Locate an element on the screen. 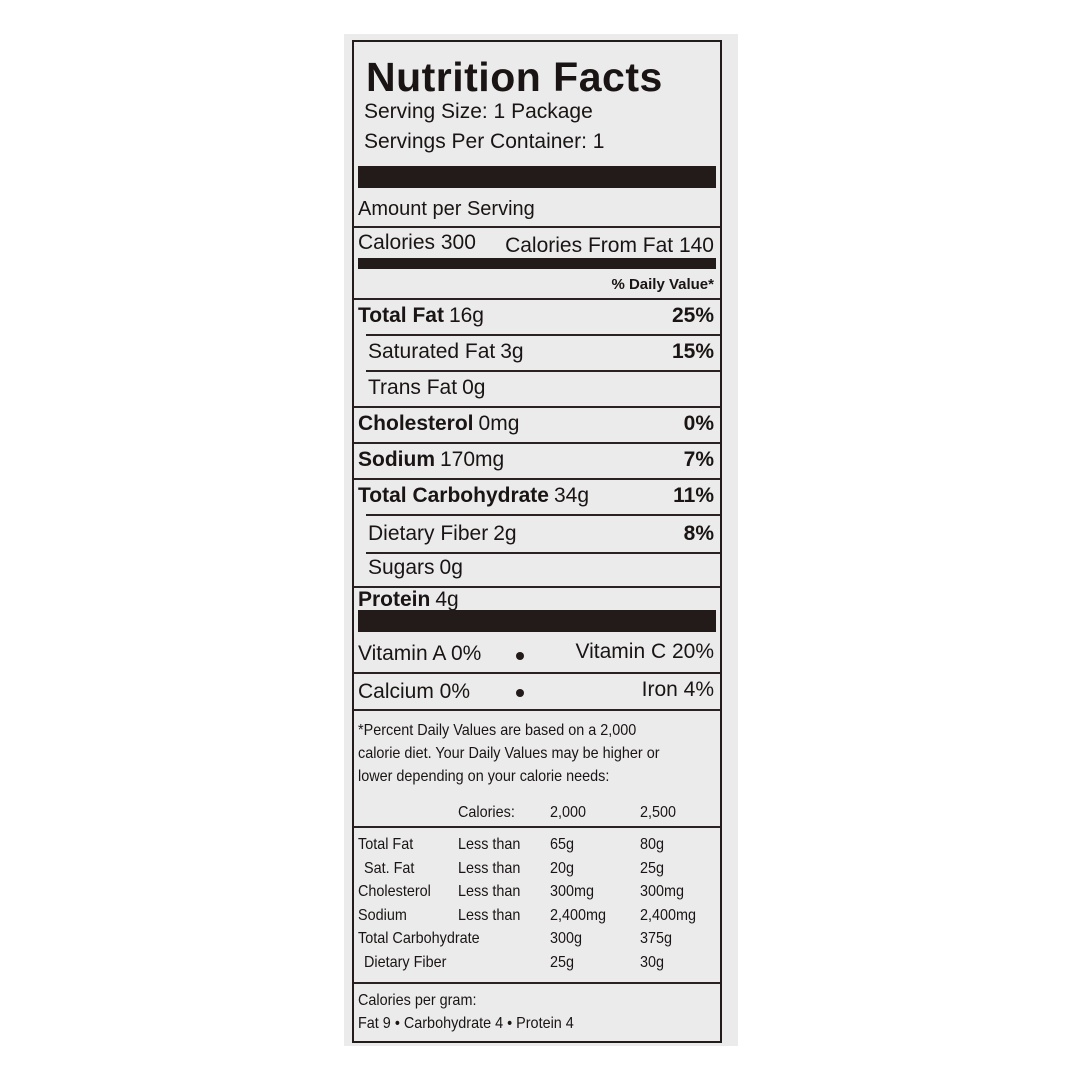 The height and width of the screenshot is (1080, 1080). nutrient-name: Saturated Fat is located at coordinates (432, 351).